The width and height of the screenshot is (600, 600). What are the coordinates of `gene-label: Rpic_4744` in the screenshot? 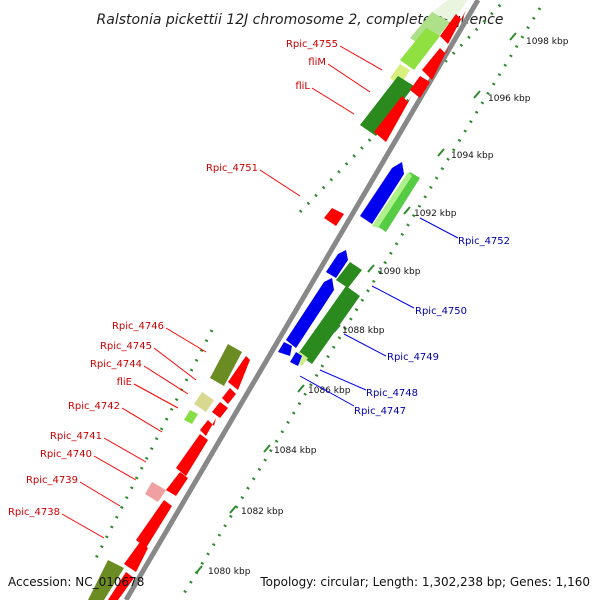 It's located at (116, 364).